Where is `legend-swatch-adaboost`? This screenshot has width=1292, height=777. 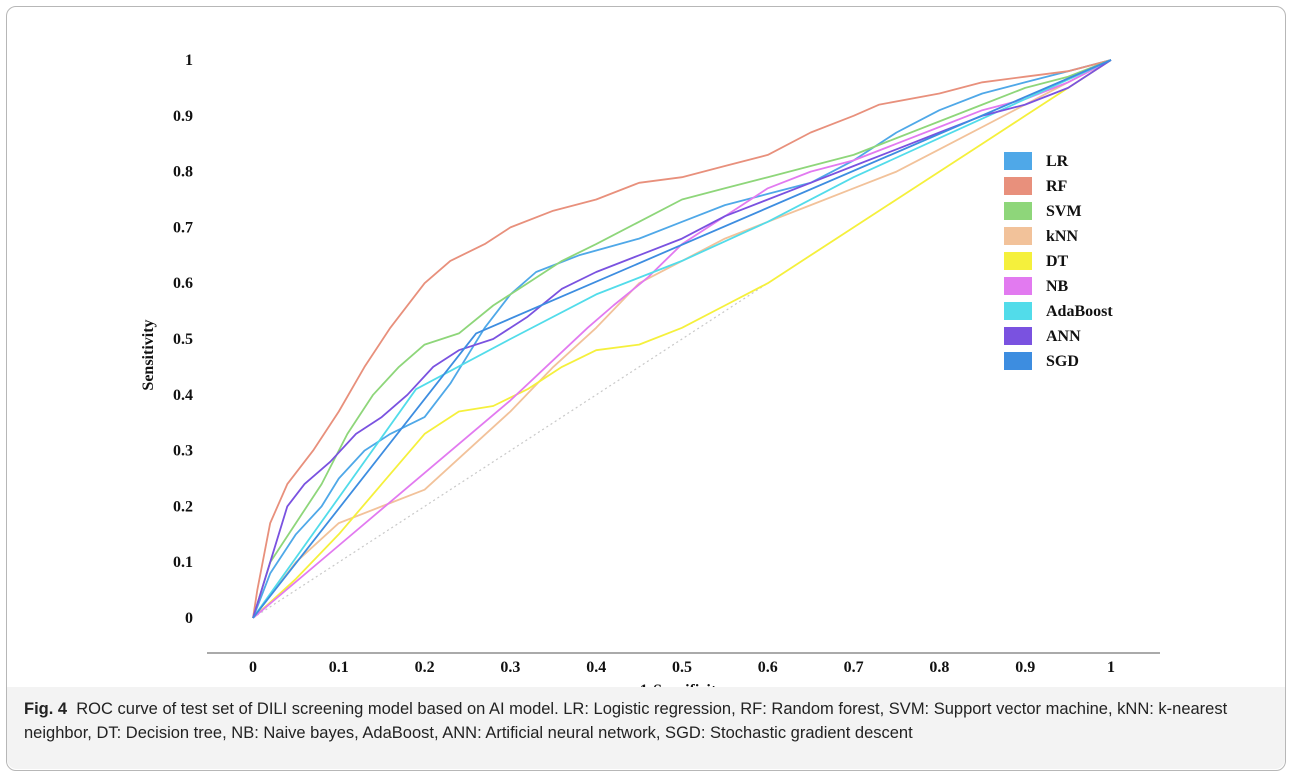 legend-swatch-adaboost is located at coordinates (1018, 311).